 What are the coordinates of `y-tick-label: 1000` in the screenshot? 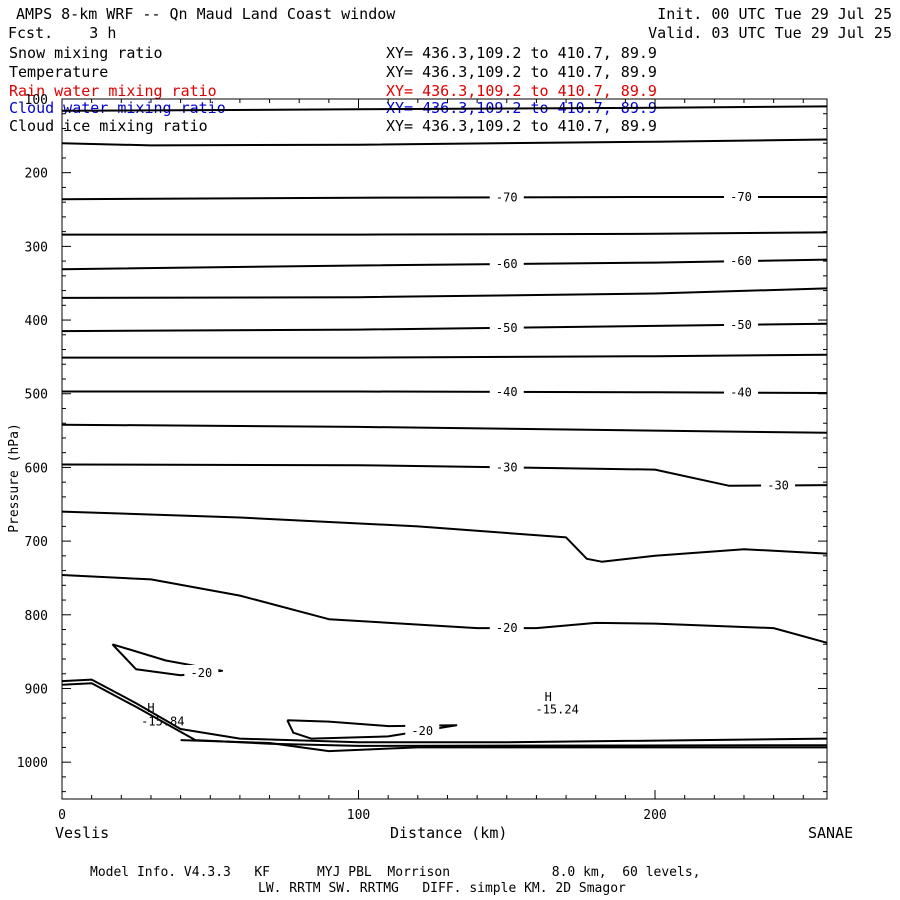 It's located at (32, 763).